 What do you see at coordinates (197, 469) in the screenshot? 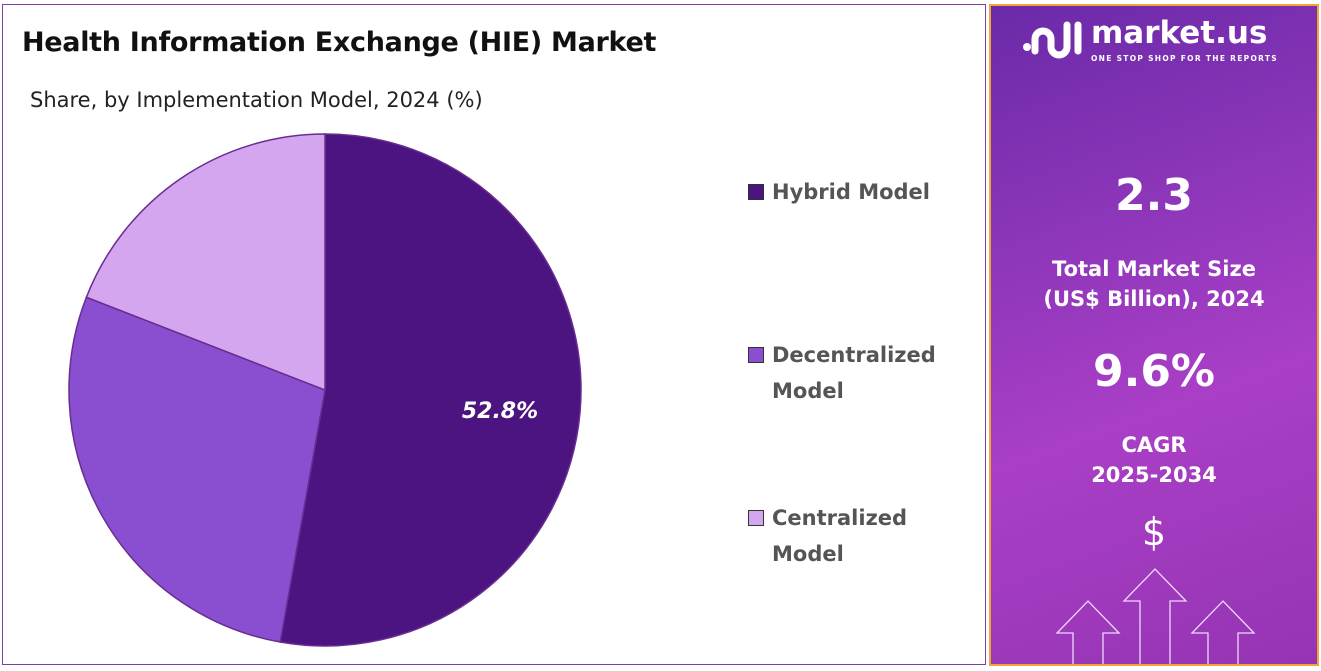
I see `pie-slice-decentralized-model` at bounding box center [197, 469].